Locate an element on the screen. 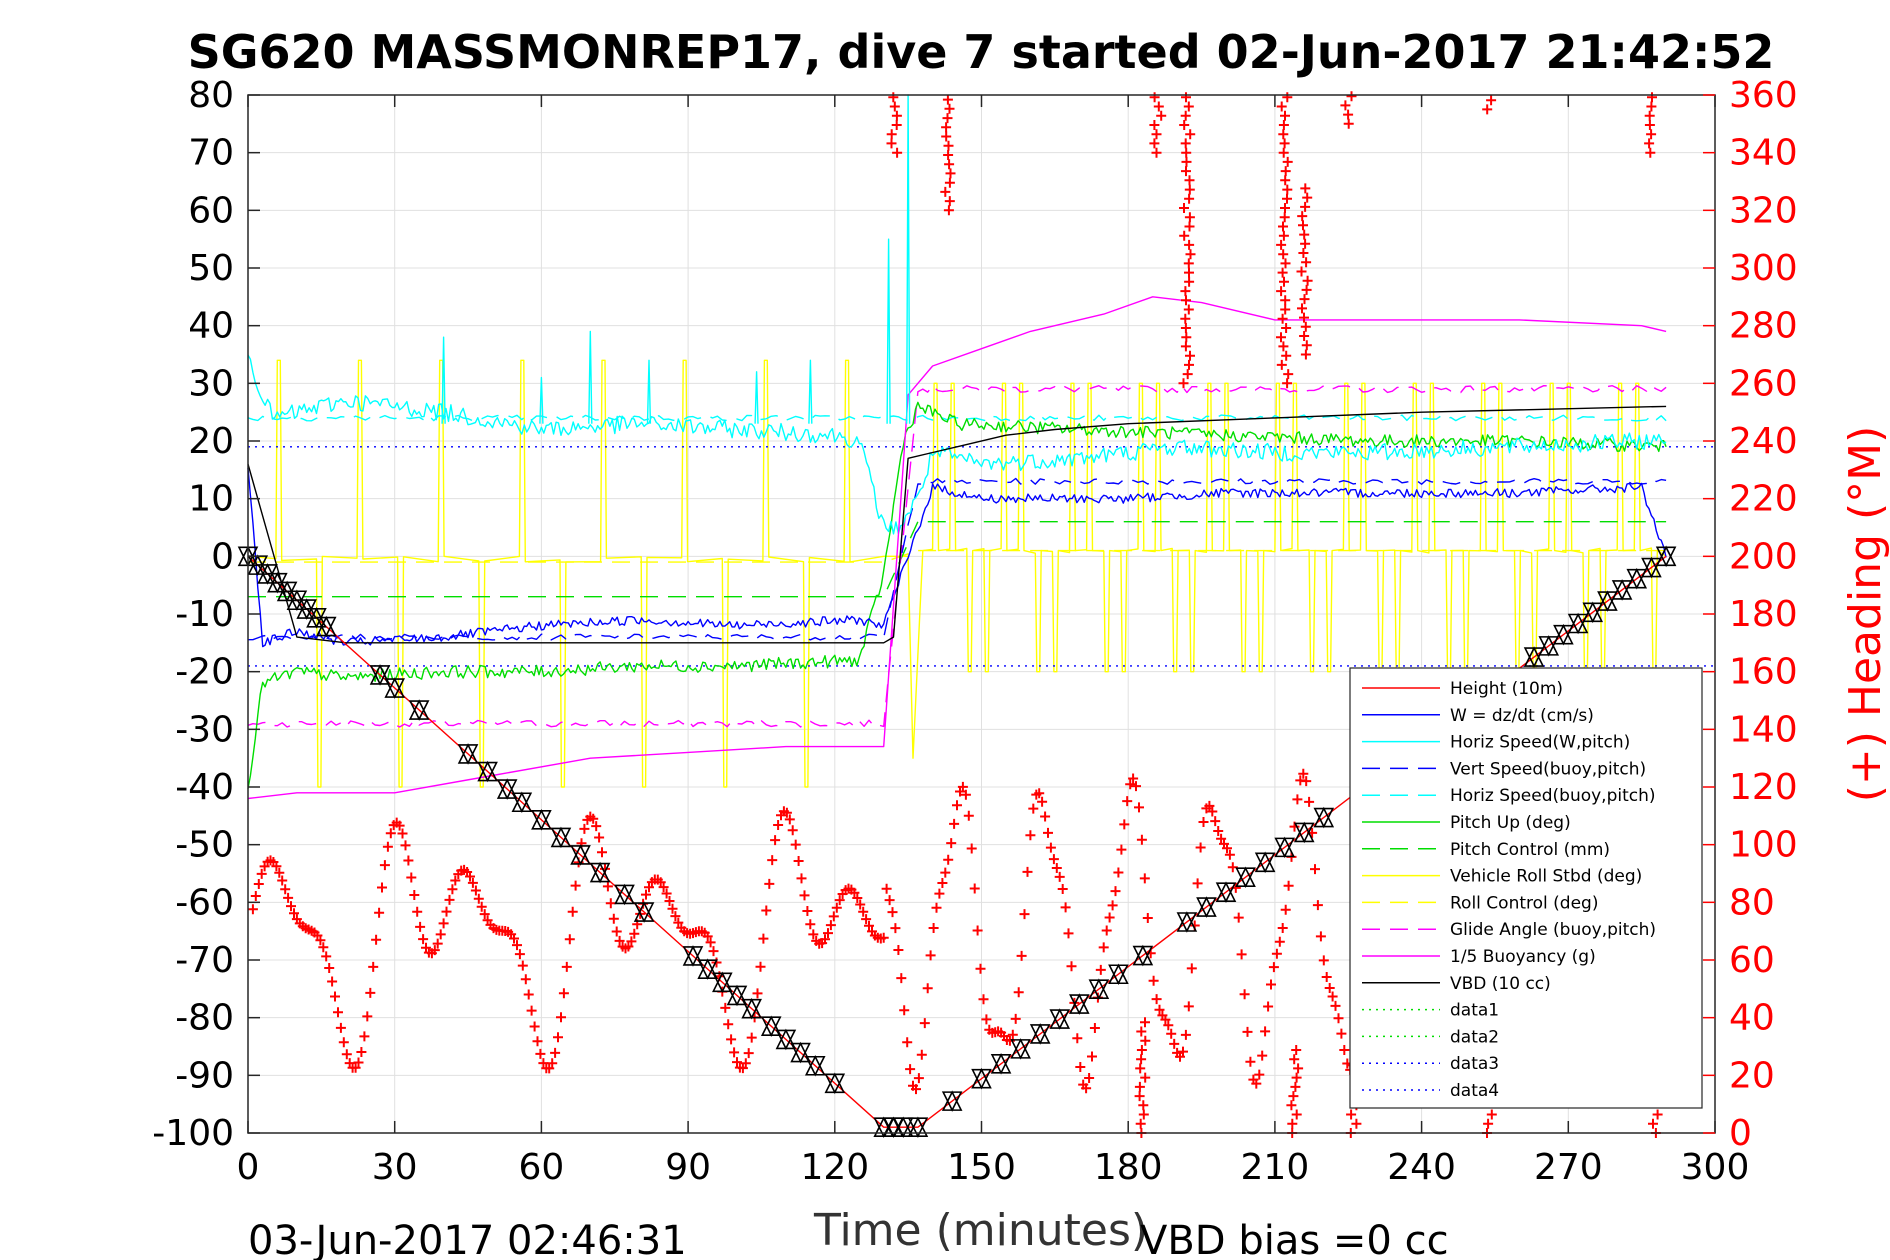  spike-horiz-speed is located at coordinates (590, 377).